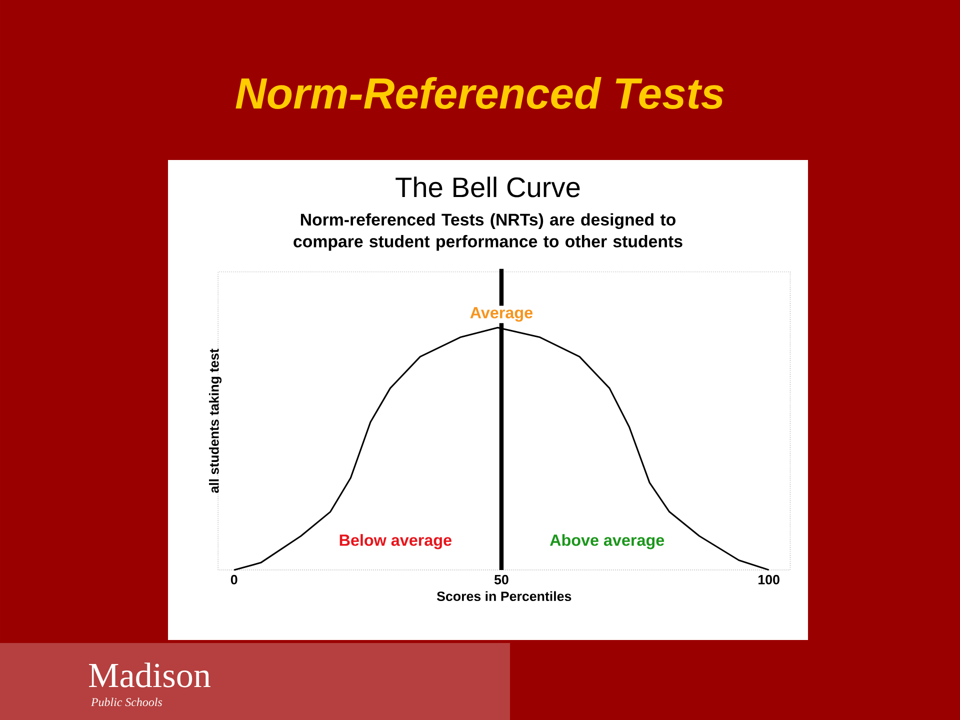 Image resolution: width=960 pixels, height=720 pixels. What do you see at coordinates (126, 702) in the screenshot?
I see `text: Public Schools` at bounding box center [126, 702].